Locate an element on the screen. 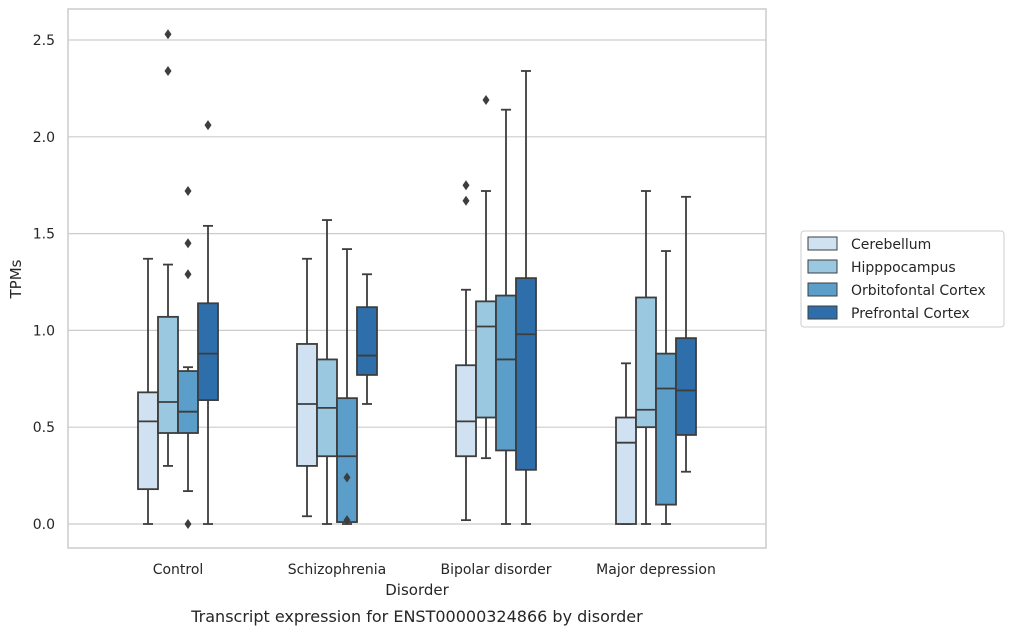 Image resolution: width=1014 pixels, height=634 pixels. legend-frame is located at coordinates (902, 279).